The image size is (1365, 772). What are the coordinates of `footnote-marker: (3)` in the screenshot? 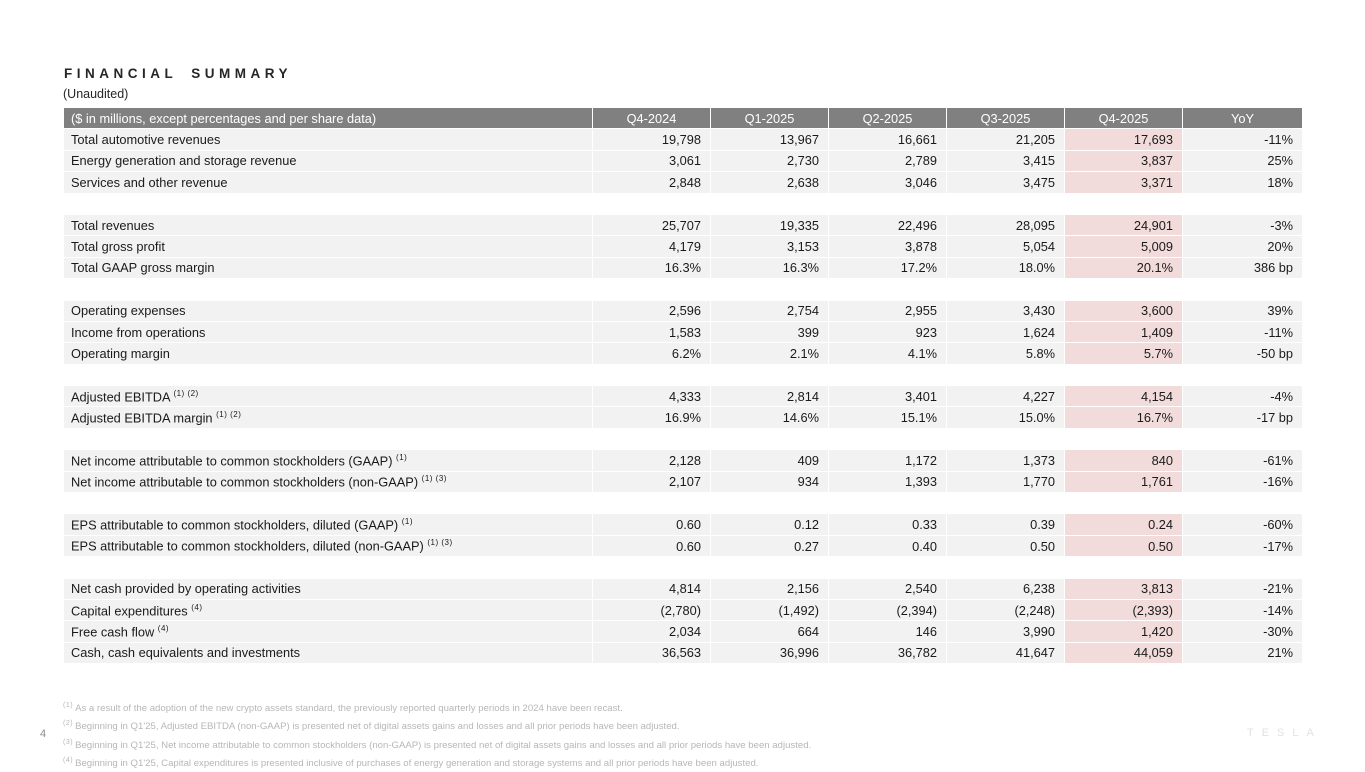 It's located at (68, 742).